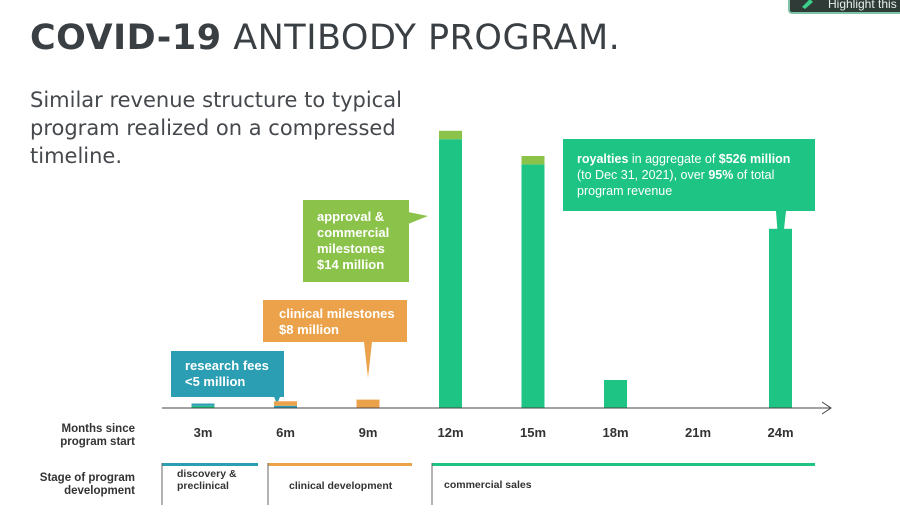  I want to click on bar-18m-royalties, so click(615, 394).